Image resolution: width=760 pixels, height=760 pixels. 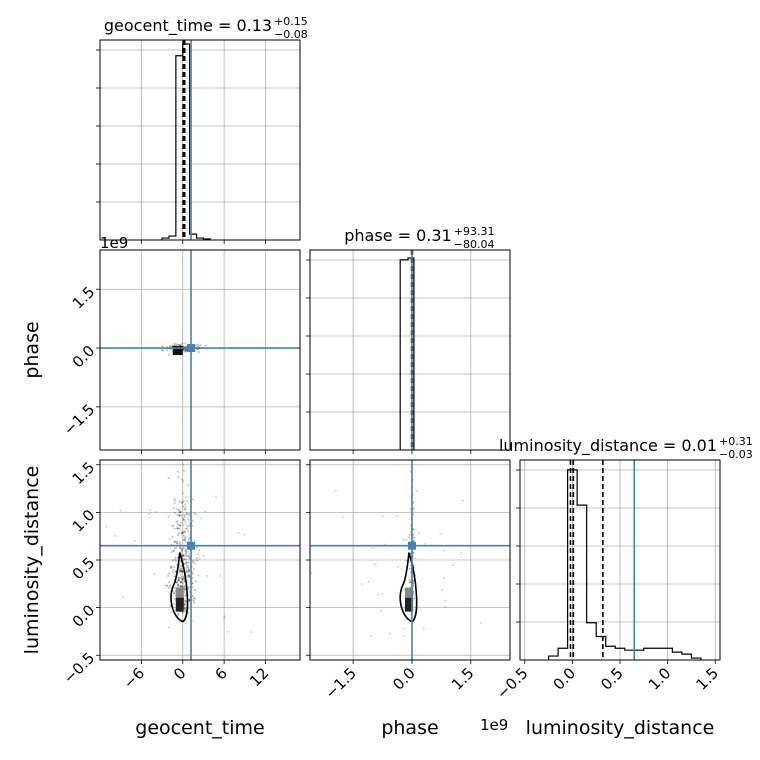 What do you see at coordinates (404, 679) in the screenshot?
I see `x-tick-label: 0.0` at bounding box center [404, 679].